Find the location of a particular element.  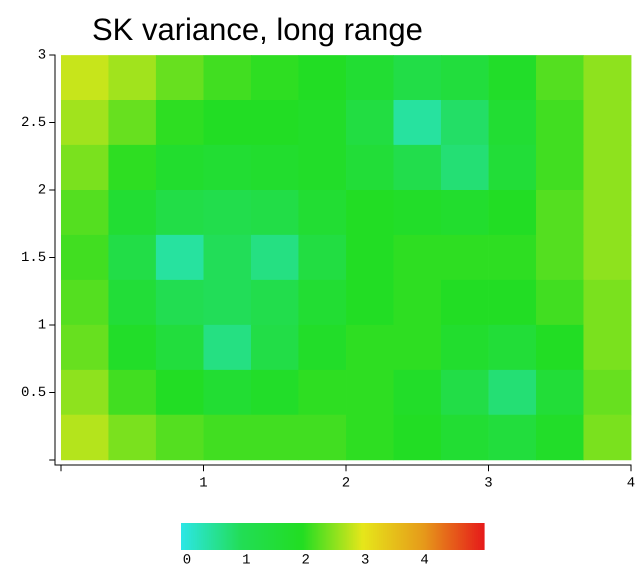

x-tick-label: 2 is located at coordinates (346, 483).